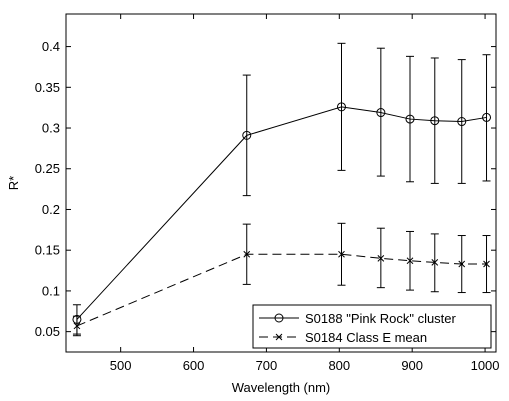 This screenshot has height=401, width=509. What do you see at coordinates (194, 365) in the screenshot?
I see `x-tick-label: 600` at bounding box center [194, 365].